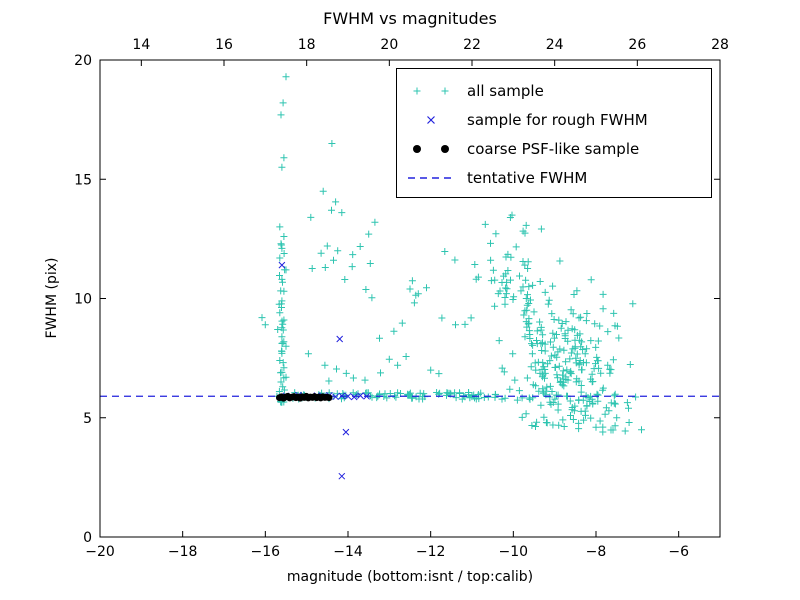  Describe the element at coordinates (87, 419) in the screenshot. I see `y-tick-label: 5` at that location.